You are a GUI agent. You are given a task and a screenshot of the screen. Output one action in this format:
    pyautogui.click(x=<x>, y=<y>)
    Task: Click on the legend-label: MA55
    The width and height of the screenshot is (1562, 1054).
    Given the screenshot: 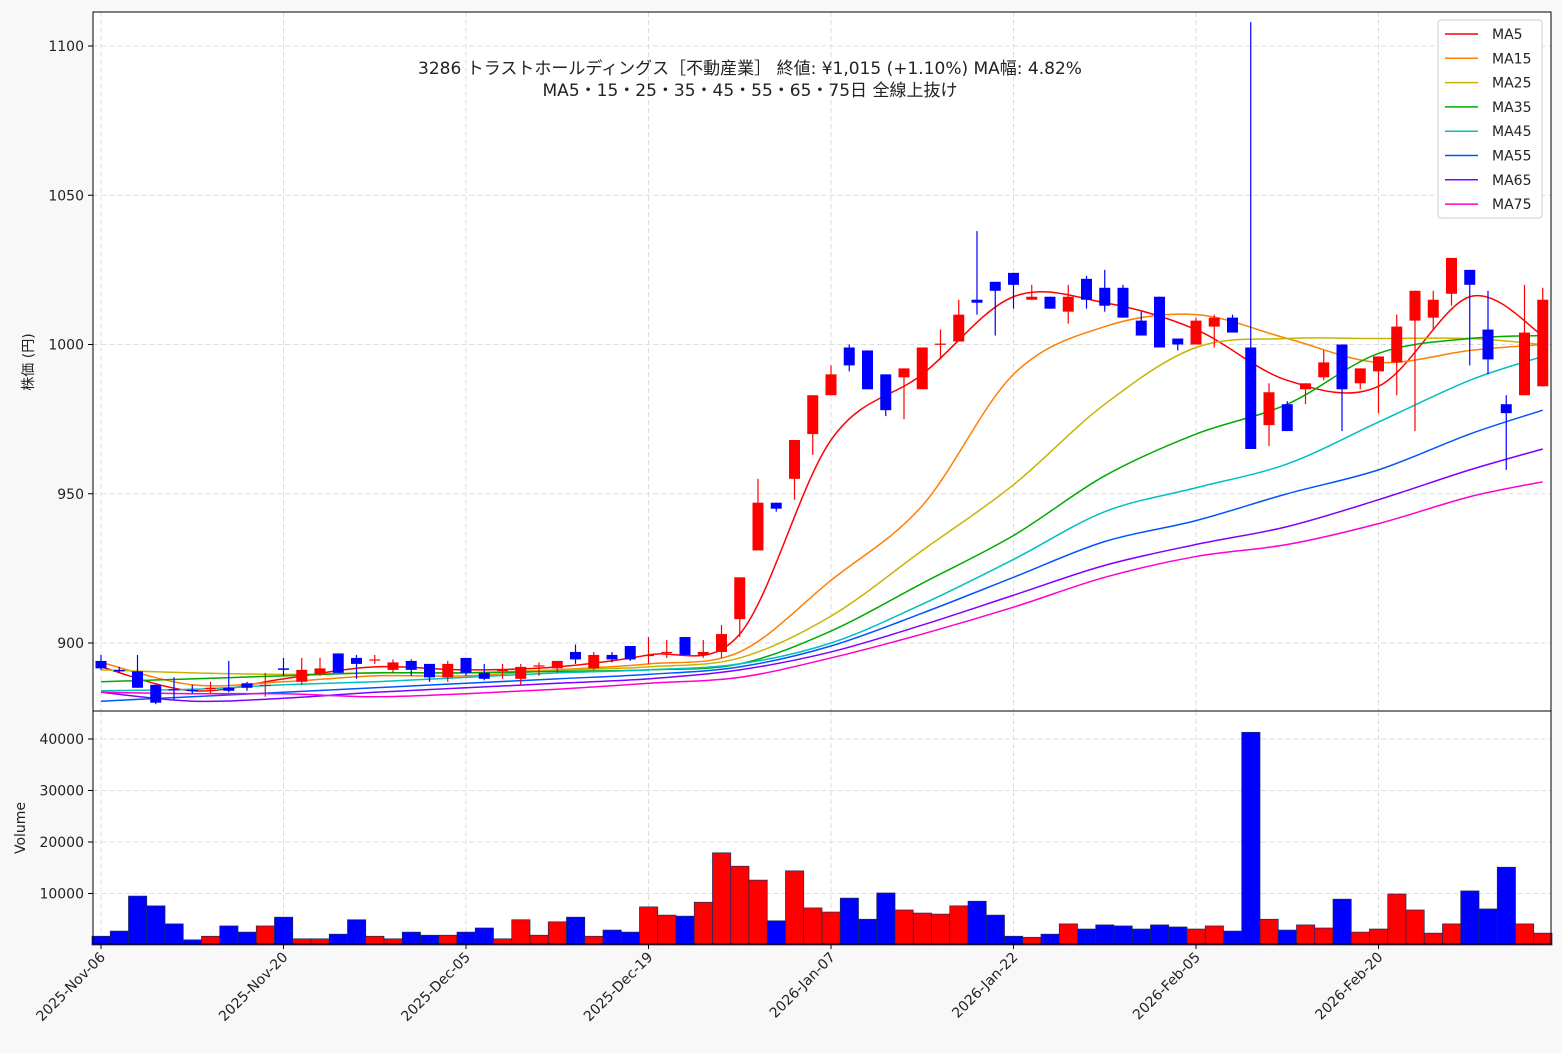 What is the action you would take?
    pyautogui.click(x=1511, y=157)
    